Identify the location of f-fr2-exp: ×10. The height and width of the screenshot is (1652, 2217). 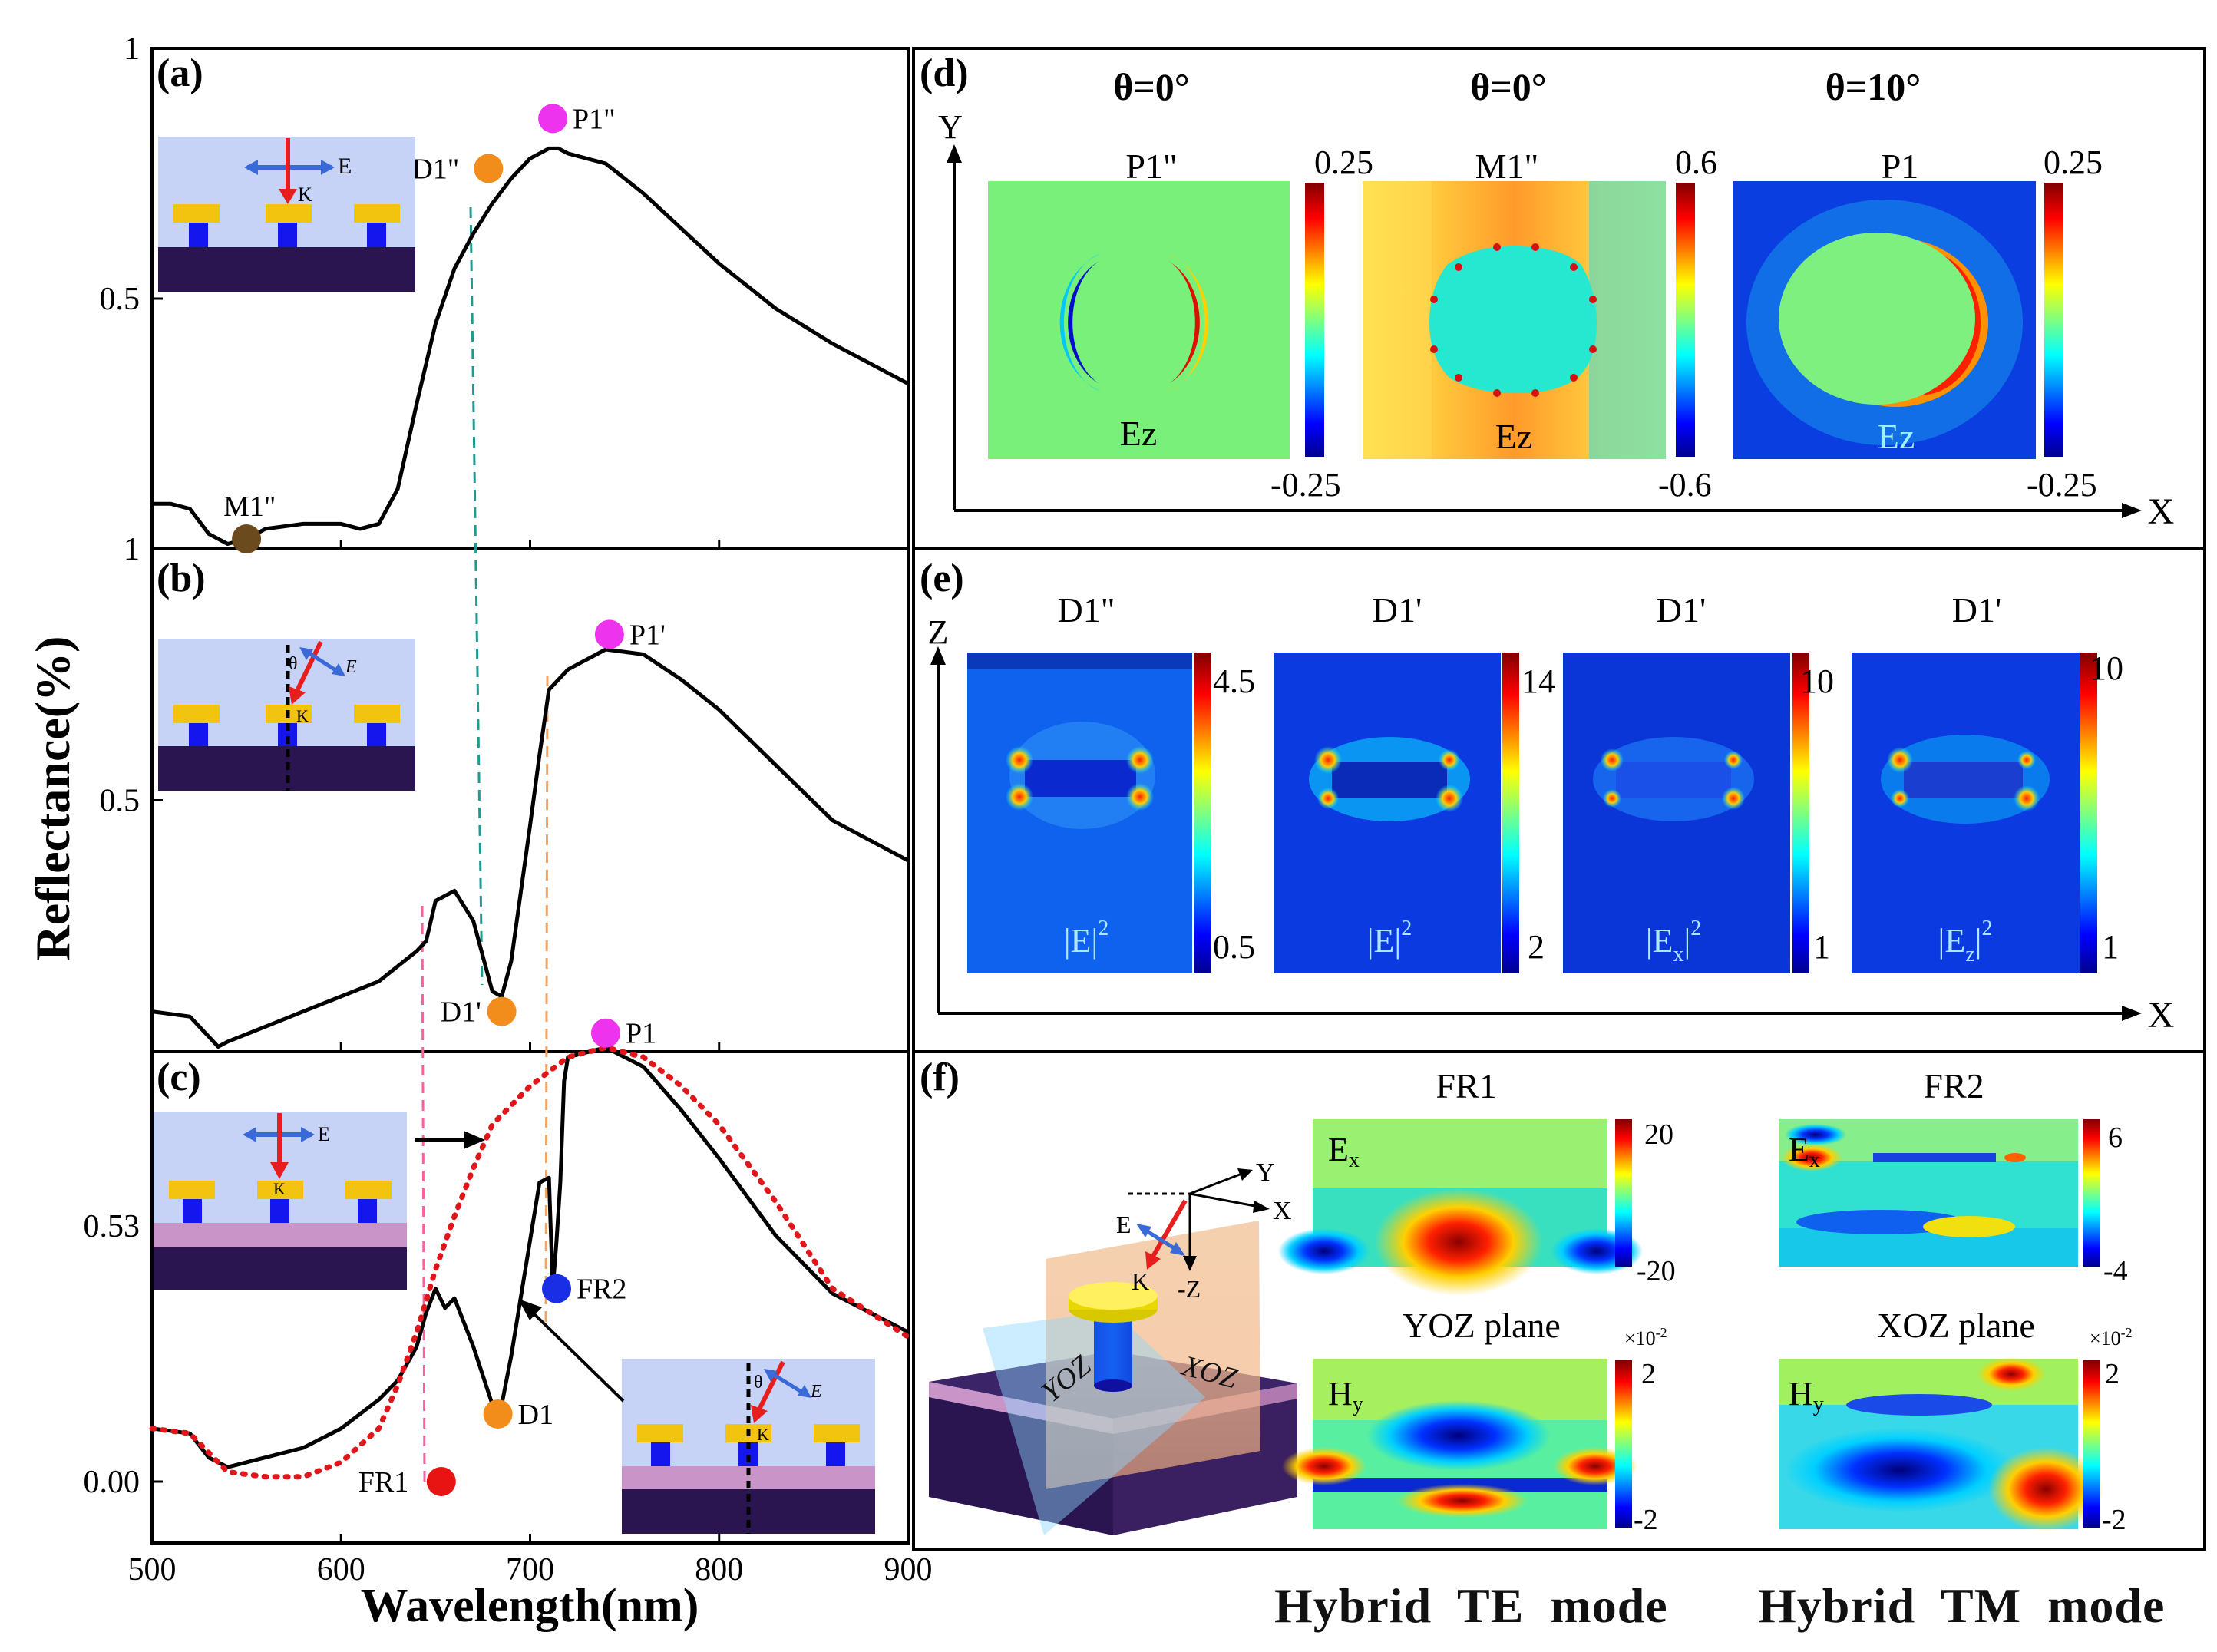
(2105, 1338).